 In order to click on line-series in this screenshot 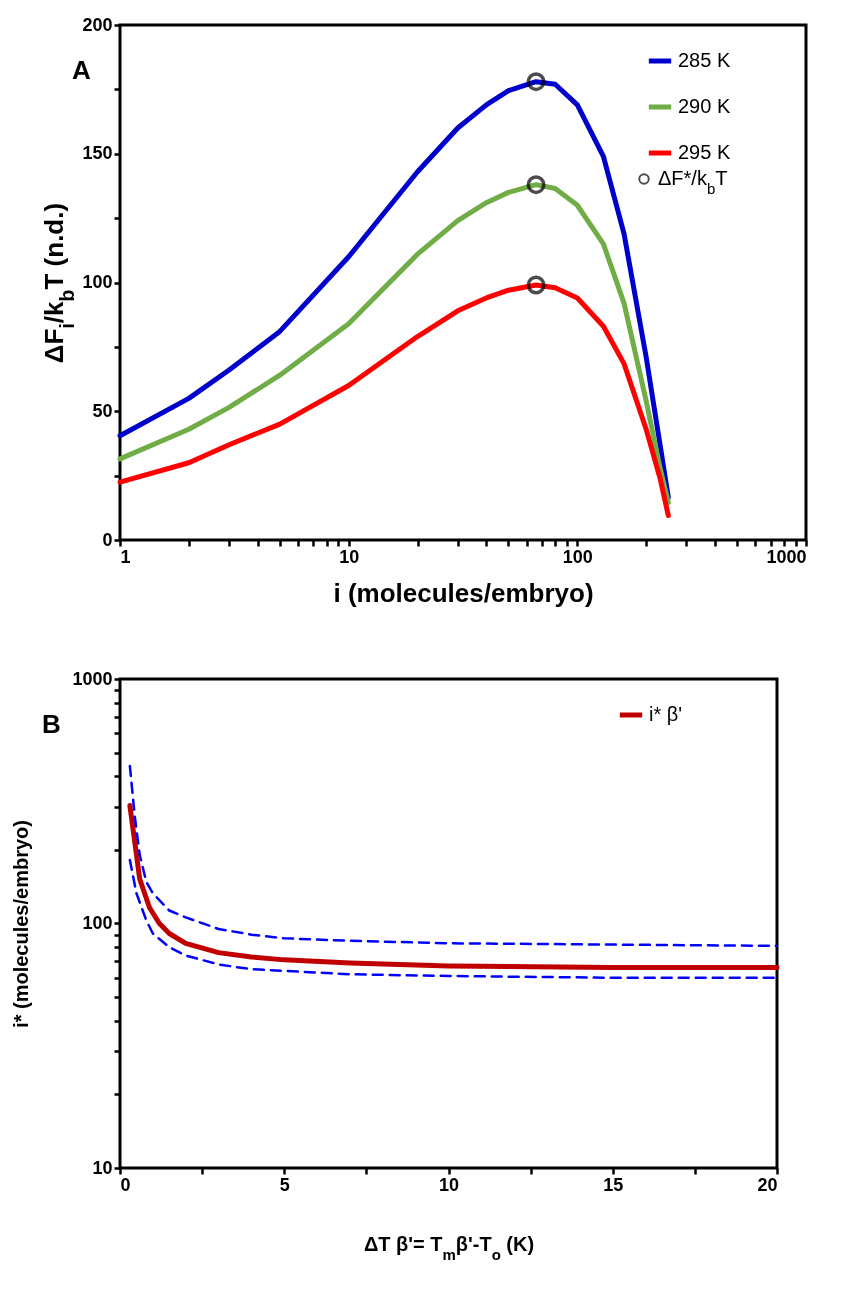, I will do `click(453, 856)`.